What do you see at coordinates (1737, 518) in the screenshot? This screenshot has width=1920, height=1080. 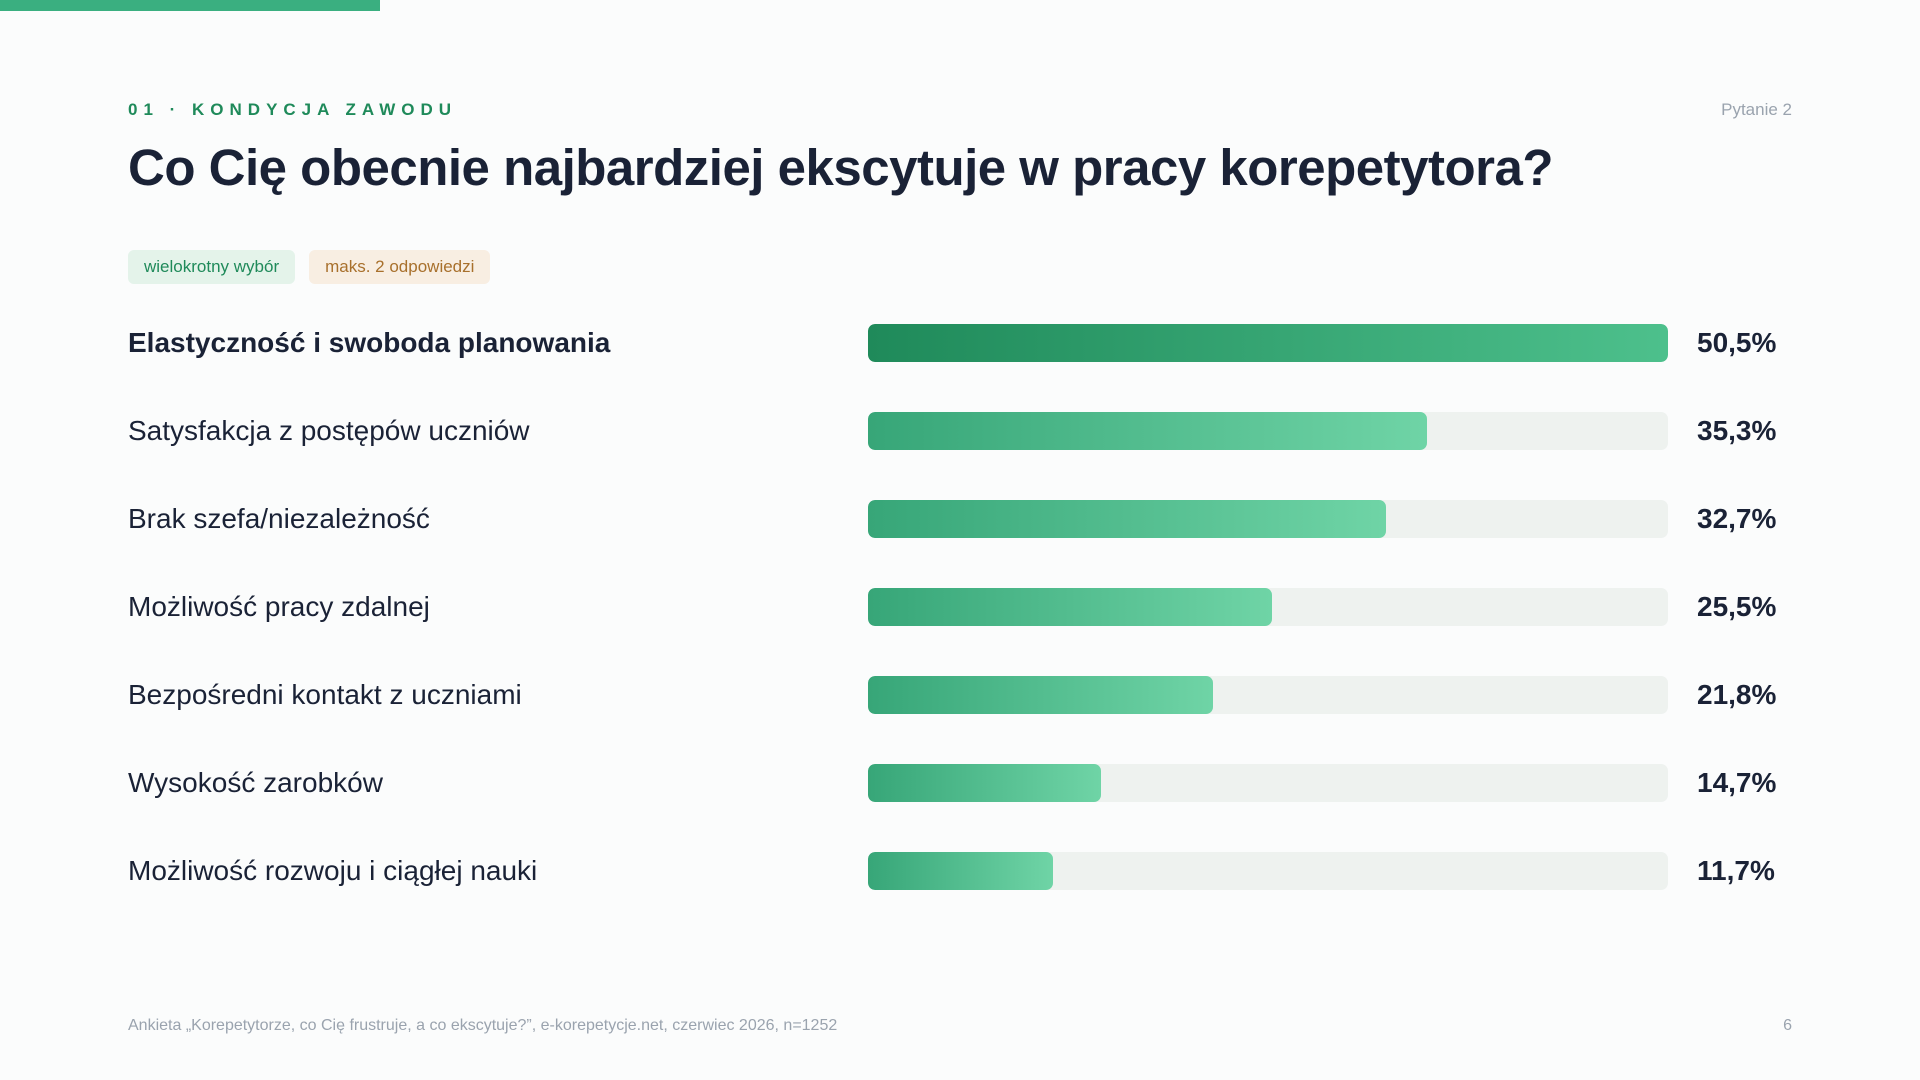 I see `bar-value-label: 32,7%` at bounding box center [1737, 518].